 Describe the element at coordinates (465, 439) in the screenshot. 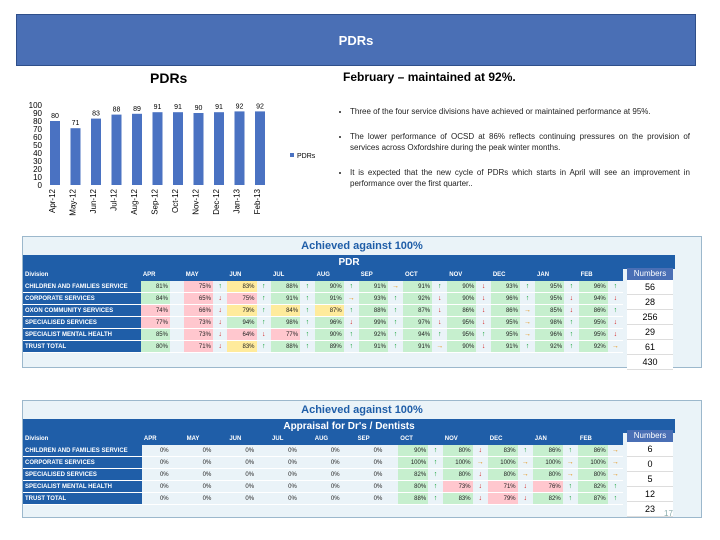

I see `column-header: NOV` at that location.